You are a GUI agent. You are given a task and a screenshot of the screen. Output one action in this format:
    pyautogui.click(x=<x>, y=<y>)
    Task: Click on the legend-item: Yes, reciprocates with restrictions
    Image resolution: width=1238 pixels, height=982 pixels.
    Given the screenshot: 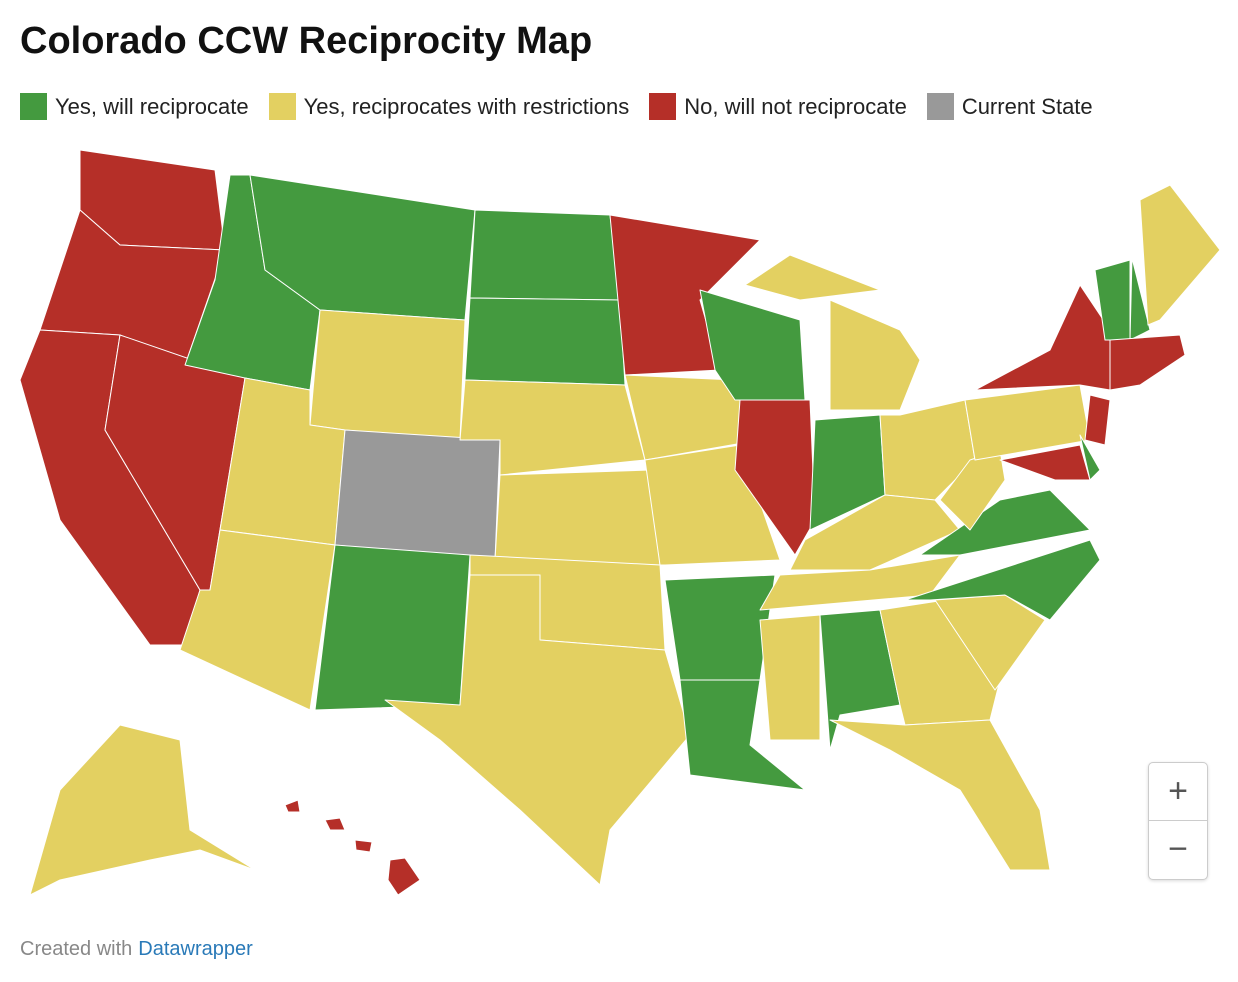 What is the action you would take?
    pyautogui.click(x=449, y=106)
    